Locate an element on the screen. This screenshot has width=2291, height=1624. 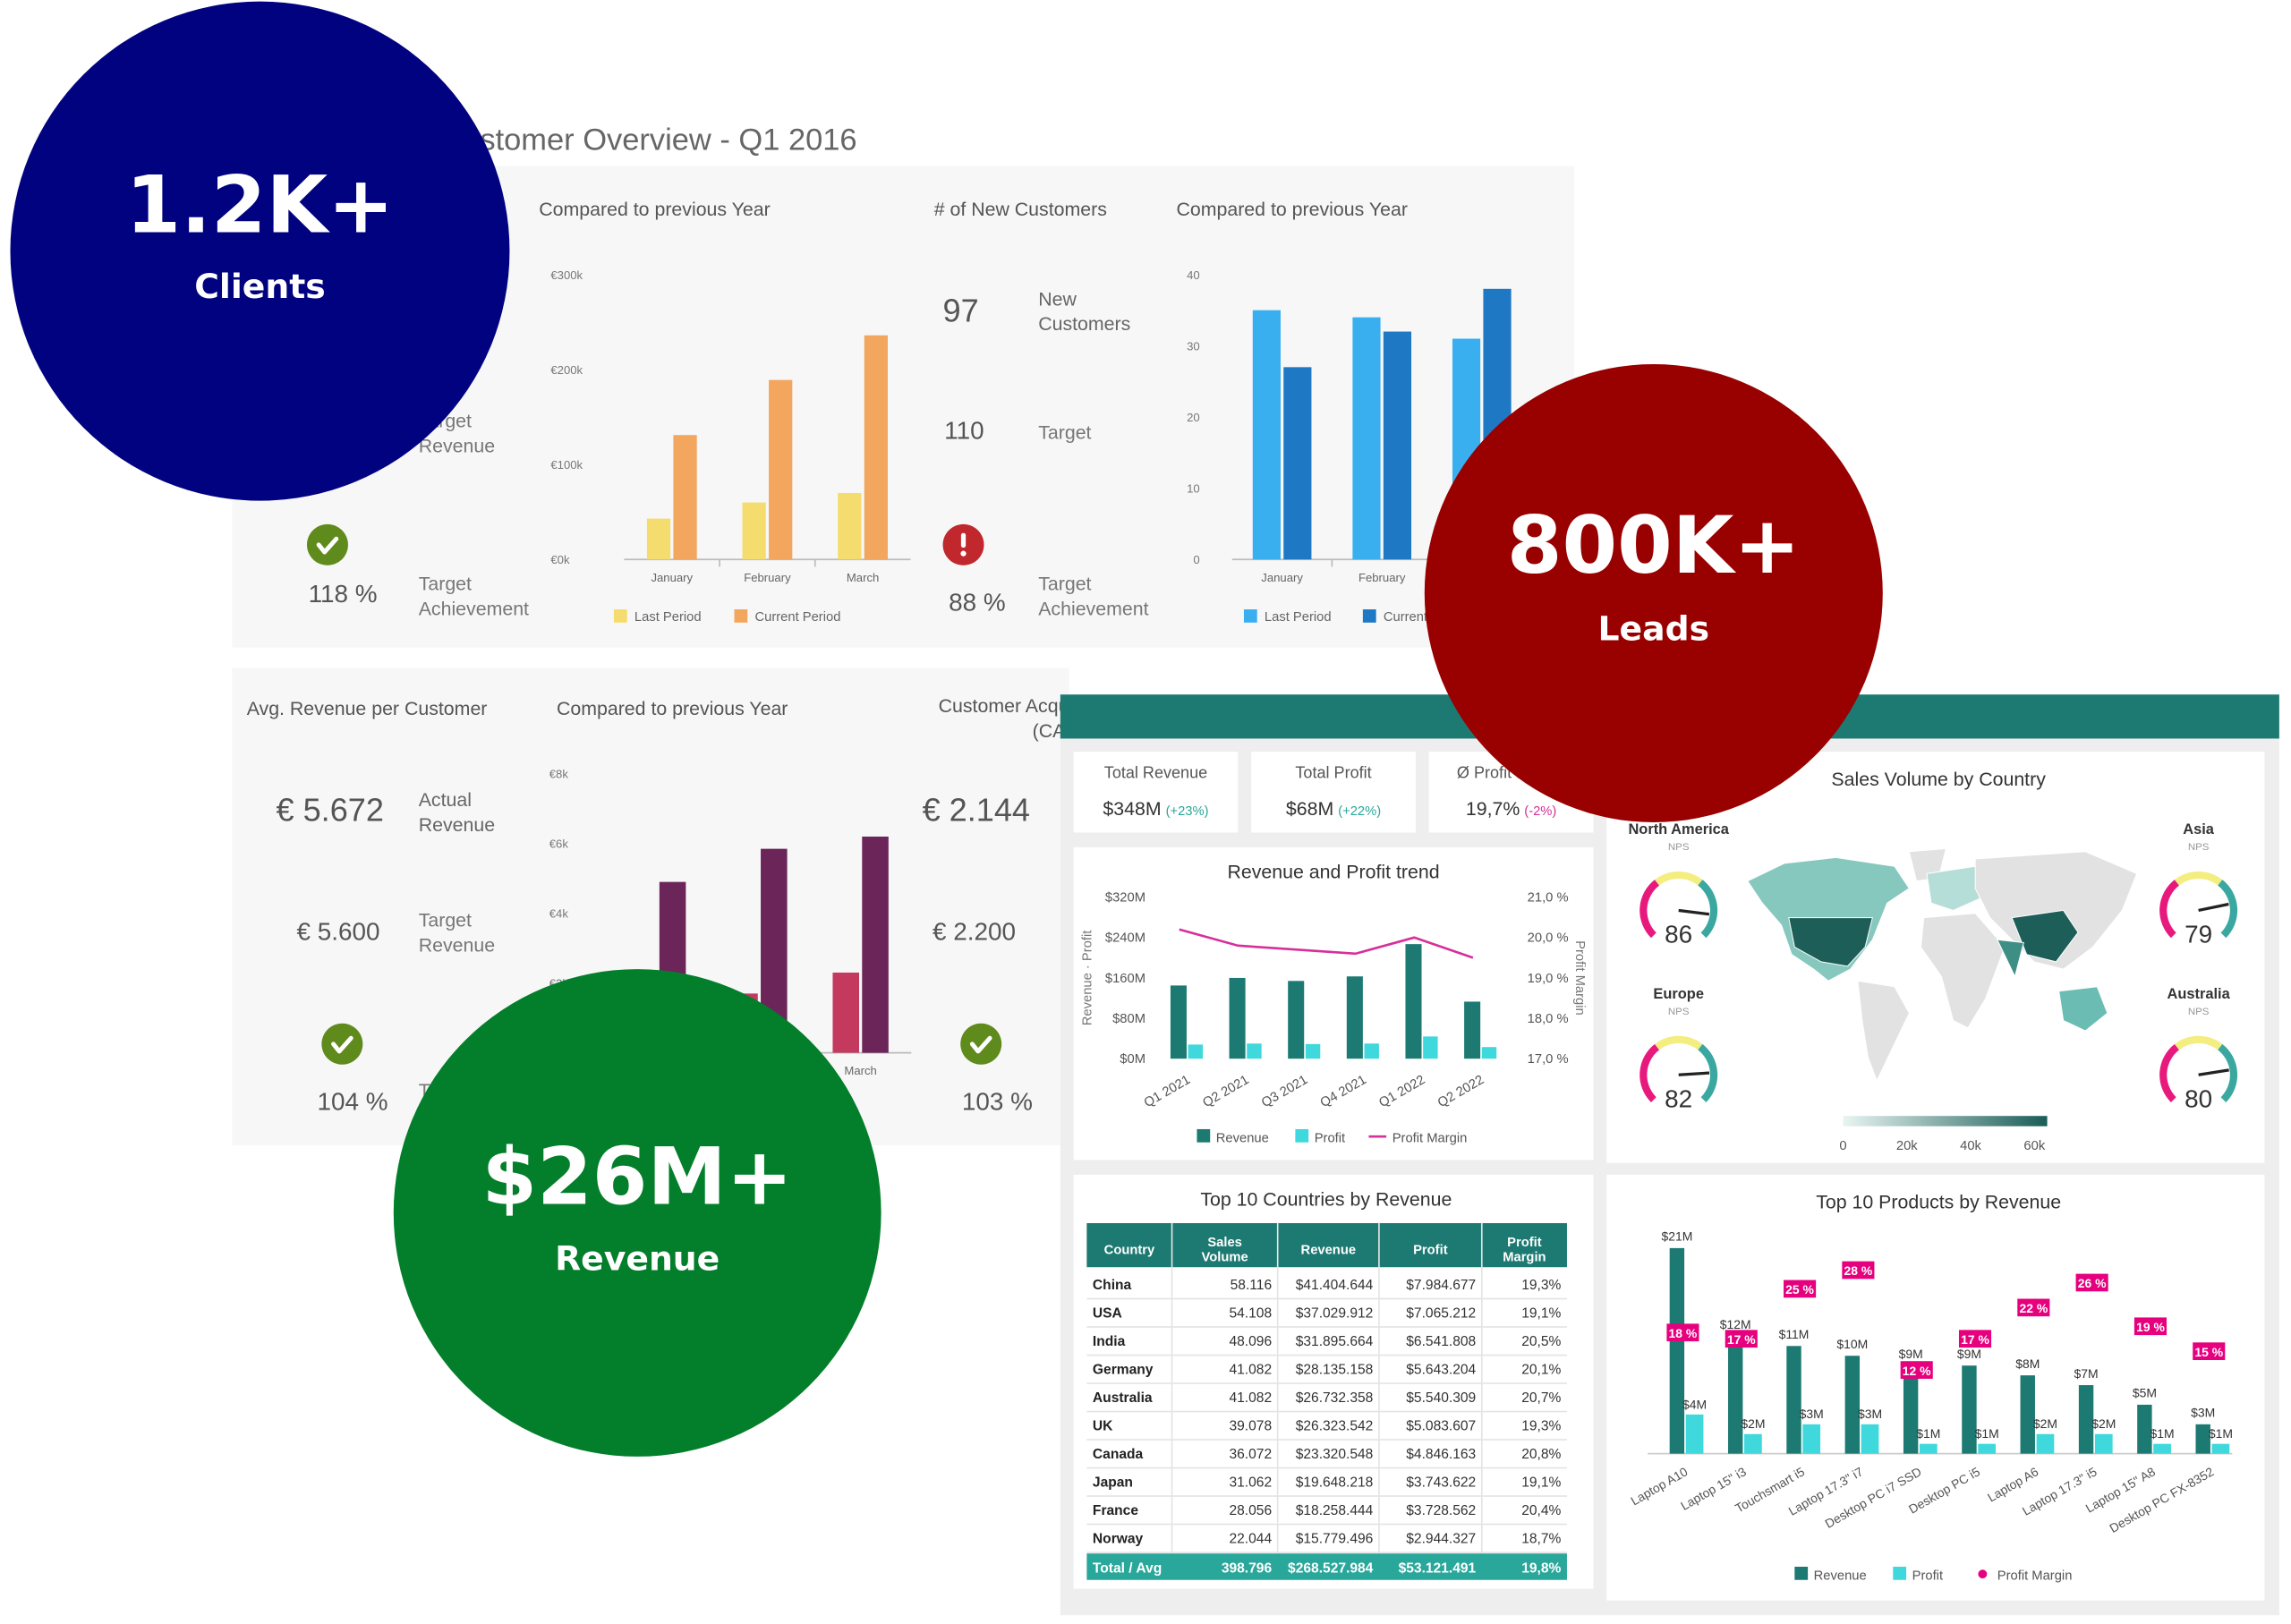
y2-tick-label: 20,0 % is located at coordinates (1548, 938).